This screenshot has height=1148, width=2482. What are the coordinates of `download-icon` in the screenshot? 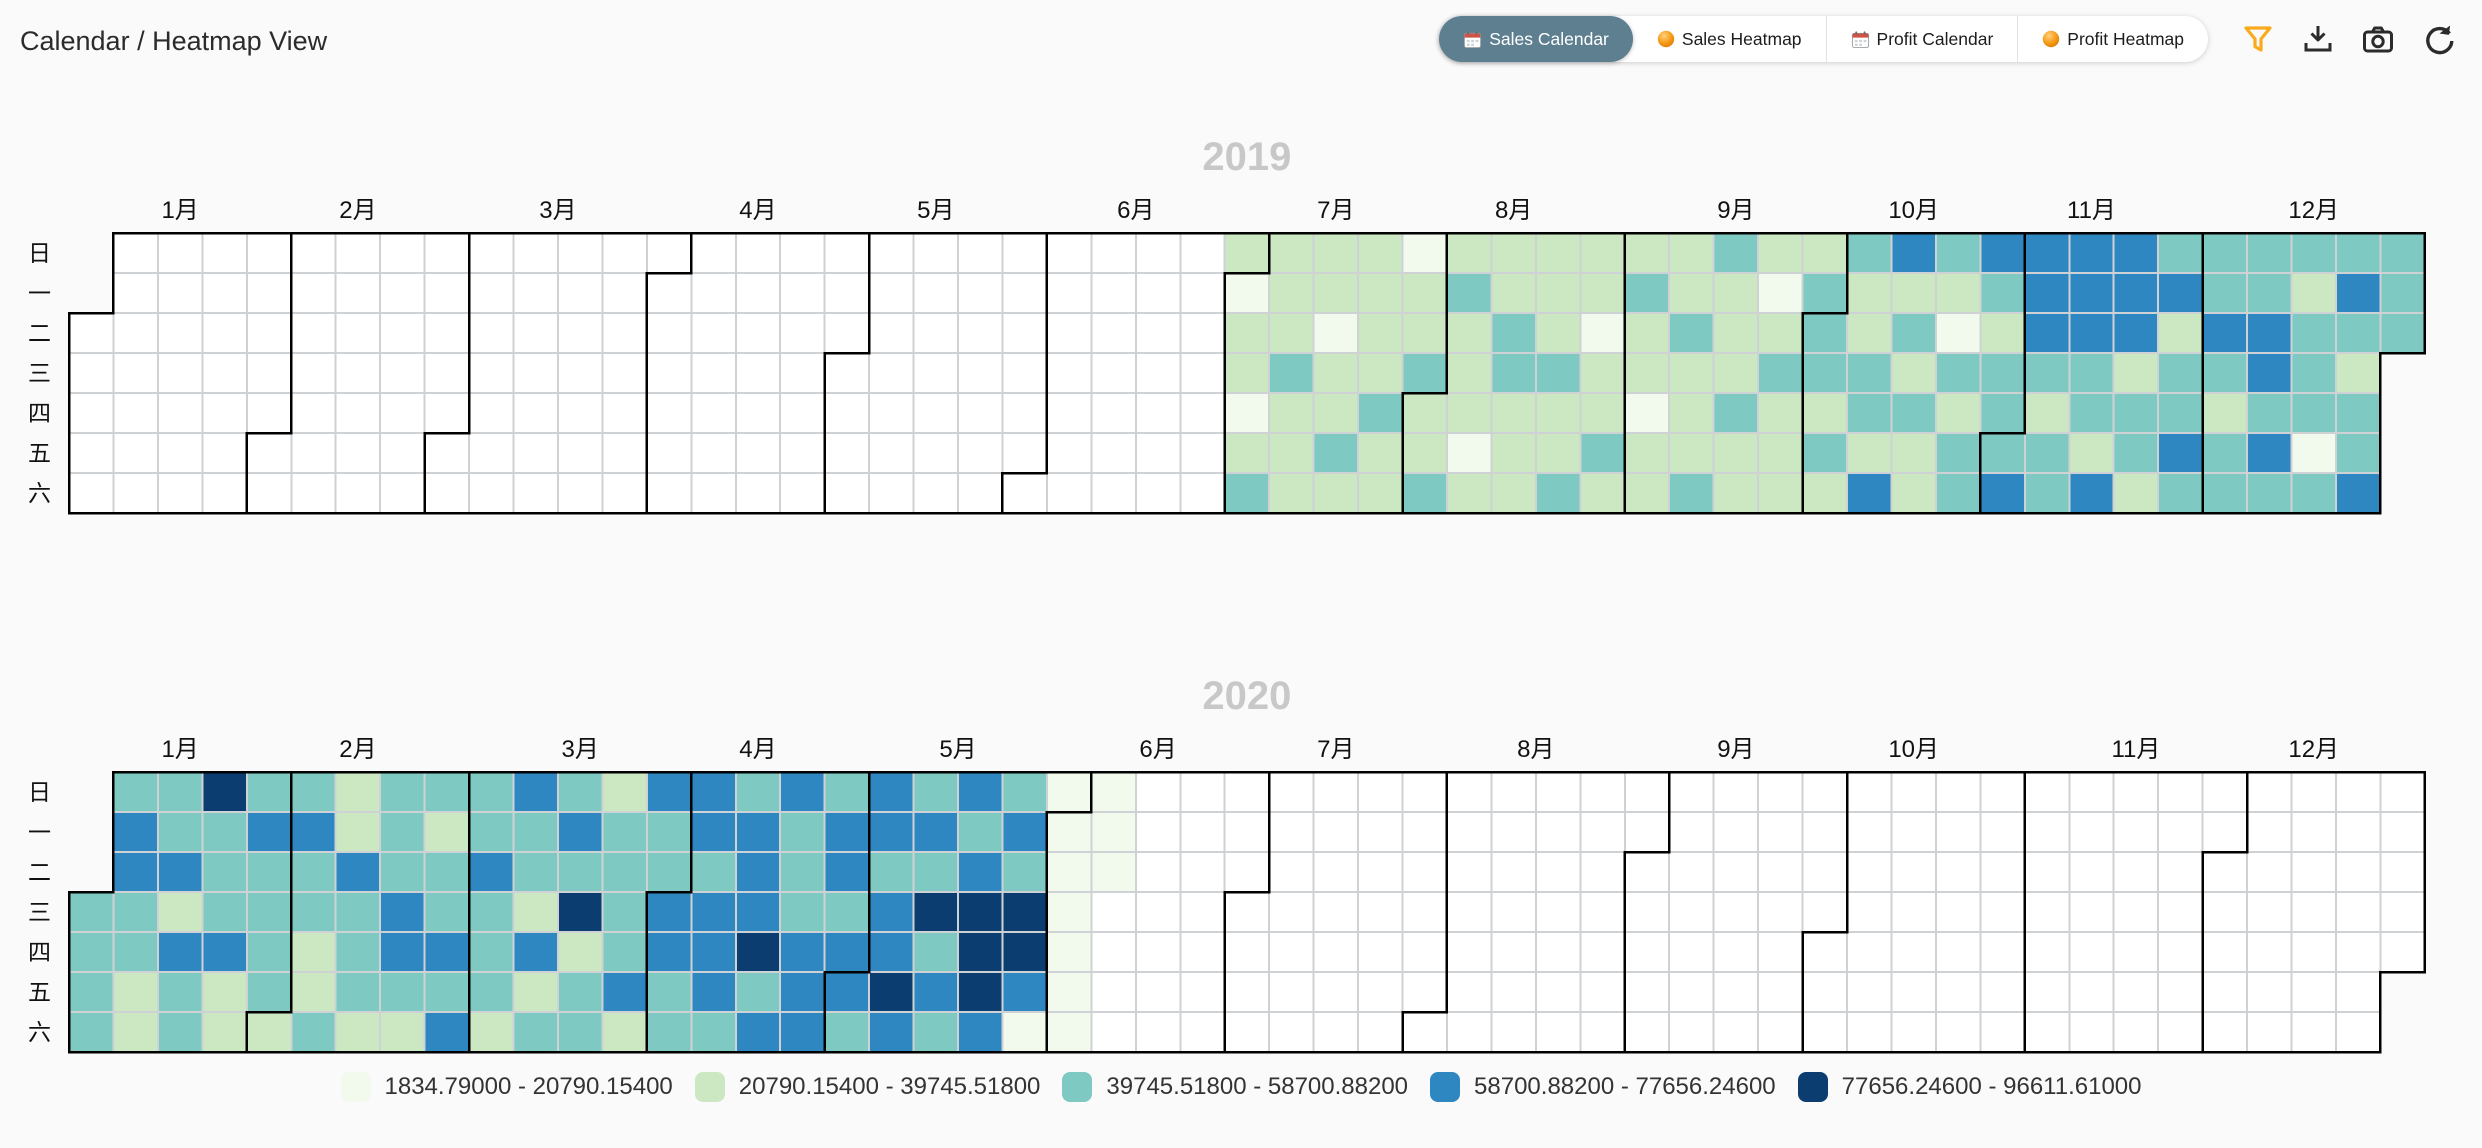 It's located at (2318, 40).